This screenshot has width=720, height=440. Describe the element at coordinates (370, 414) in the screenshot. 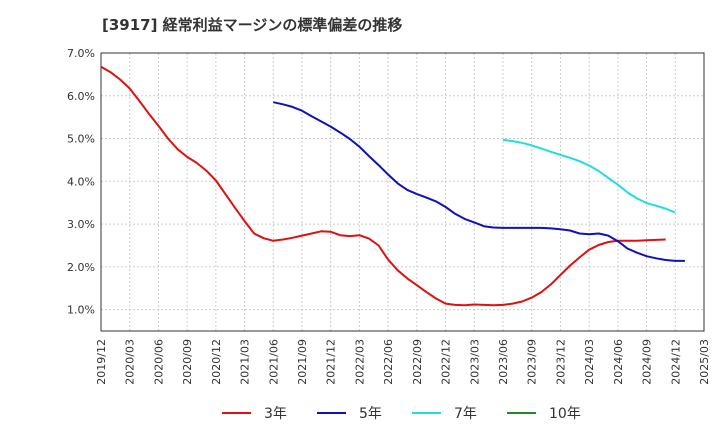

I see `legend-label: 5年` at that location.